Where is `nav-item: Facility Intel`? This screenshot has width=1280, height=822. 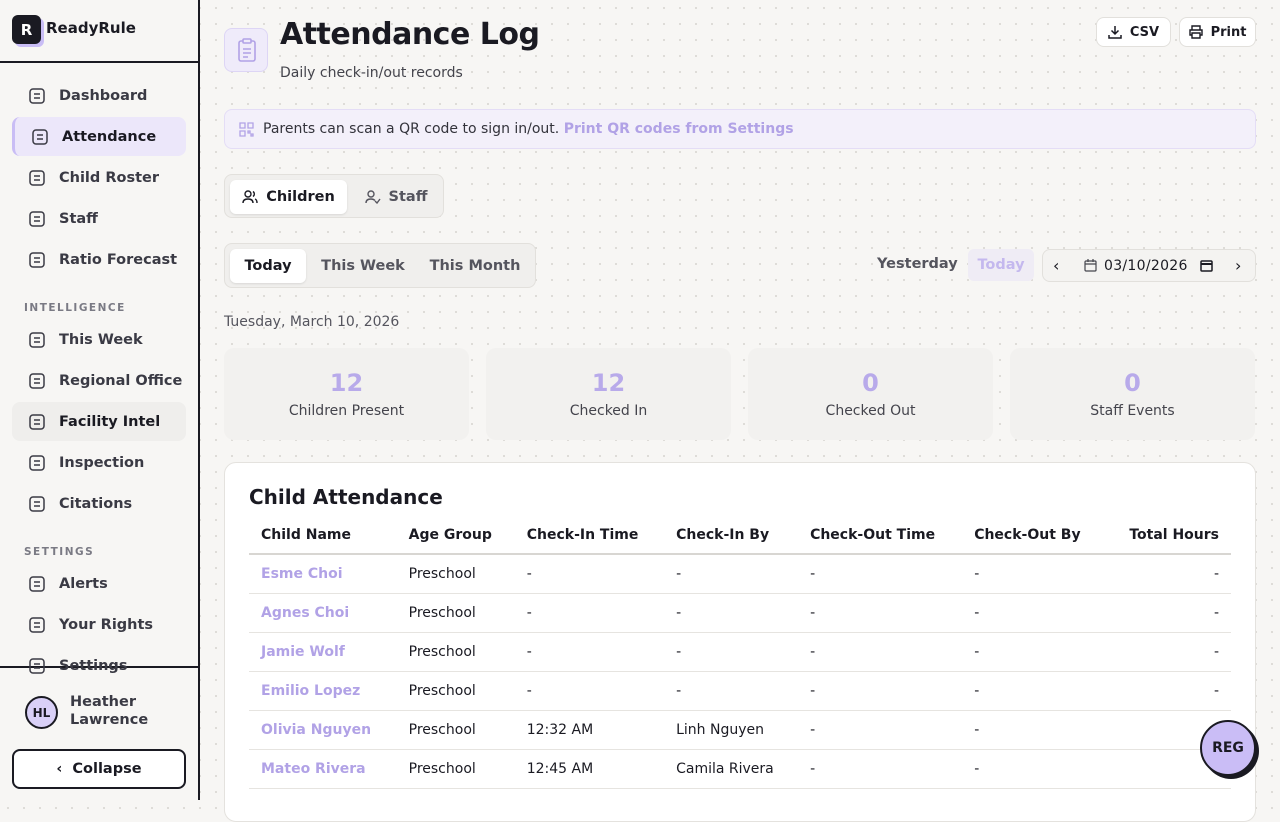 nav-item: Facility Intel is located at coordinates (99, 421).